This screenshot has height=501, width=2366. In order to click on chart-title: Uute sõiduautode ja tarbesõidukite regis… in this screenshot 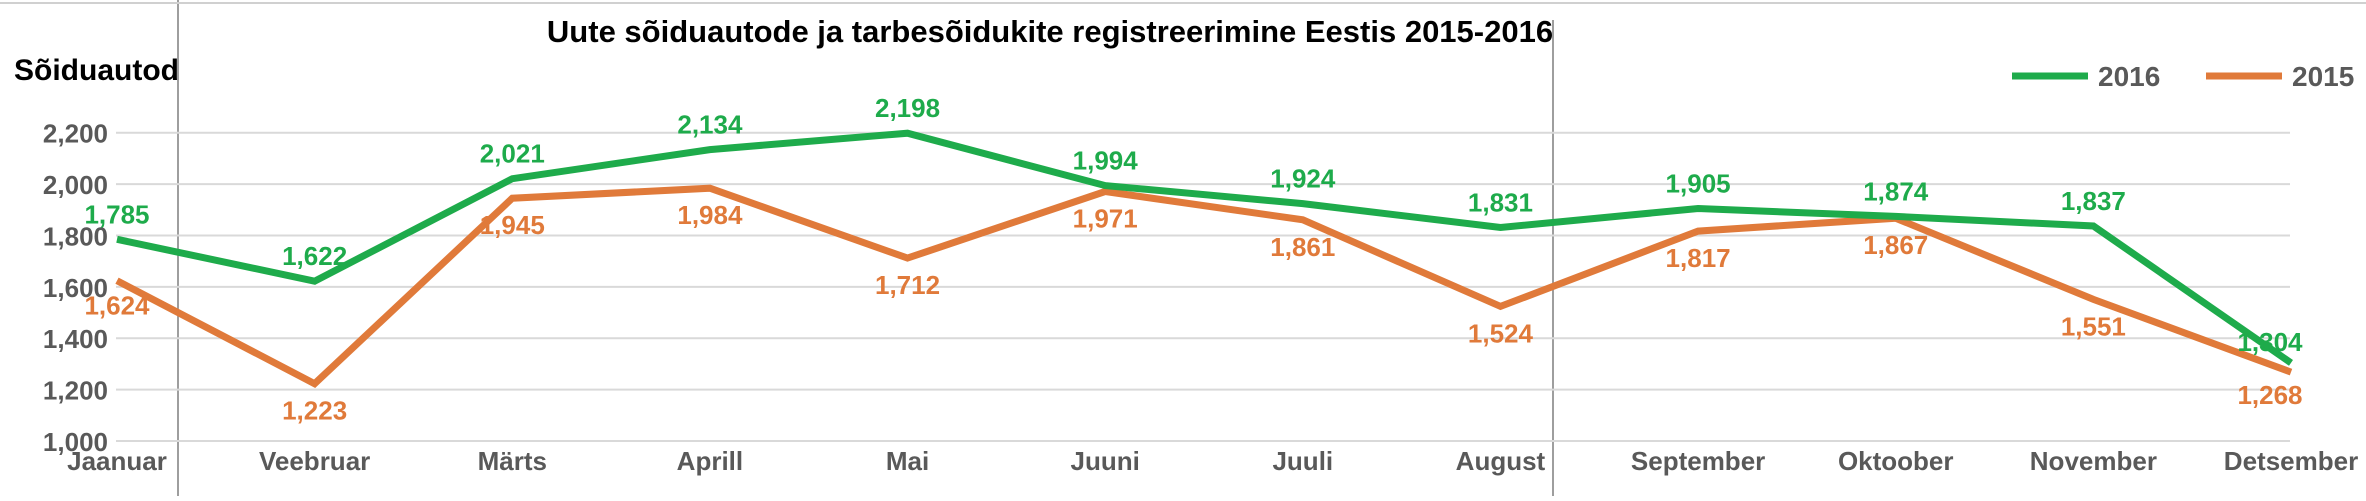, I will do `click(1050, 31)`.